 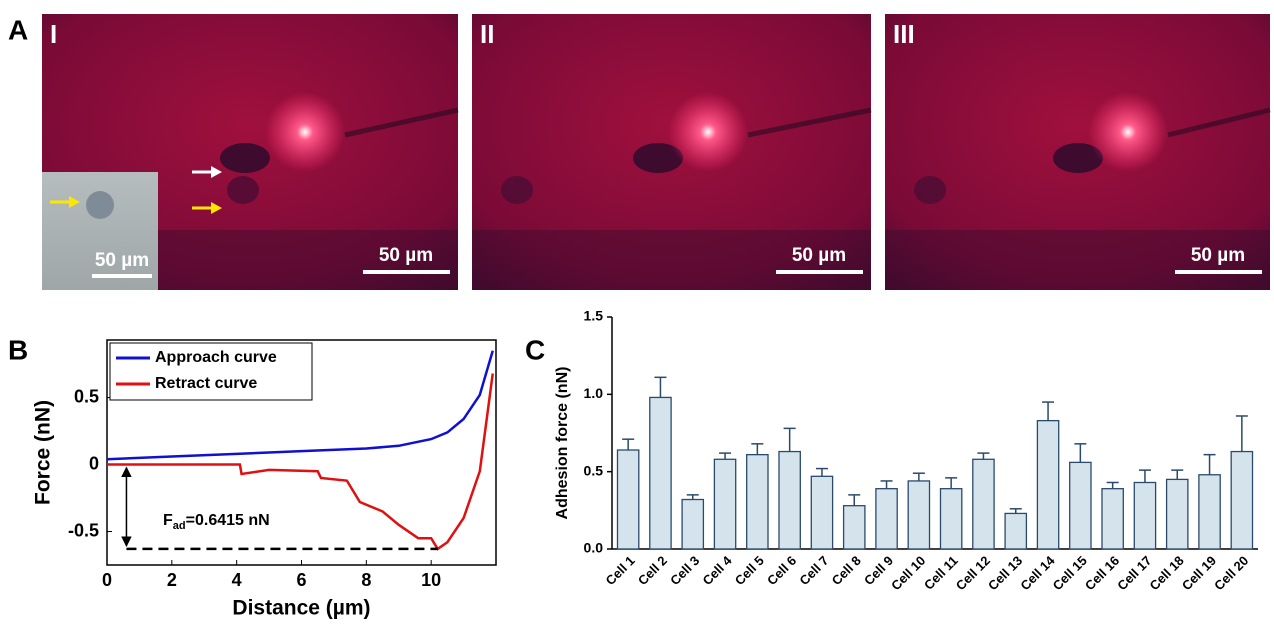 I want to click on x-tick-label: Cell 1, so click(x=620, y=570).